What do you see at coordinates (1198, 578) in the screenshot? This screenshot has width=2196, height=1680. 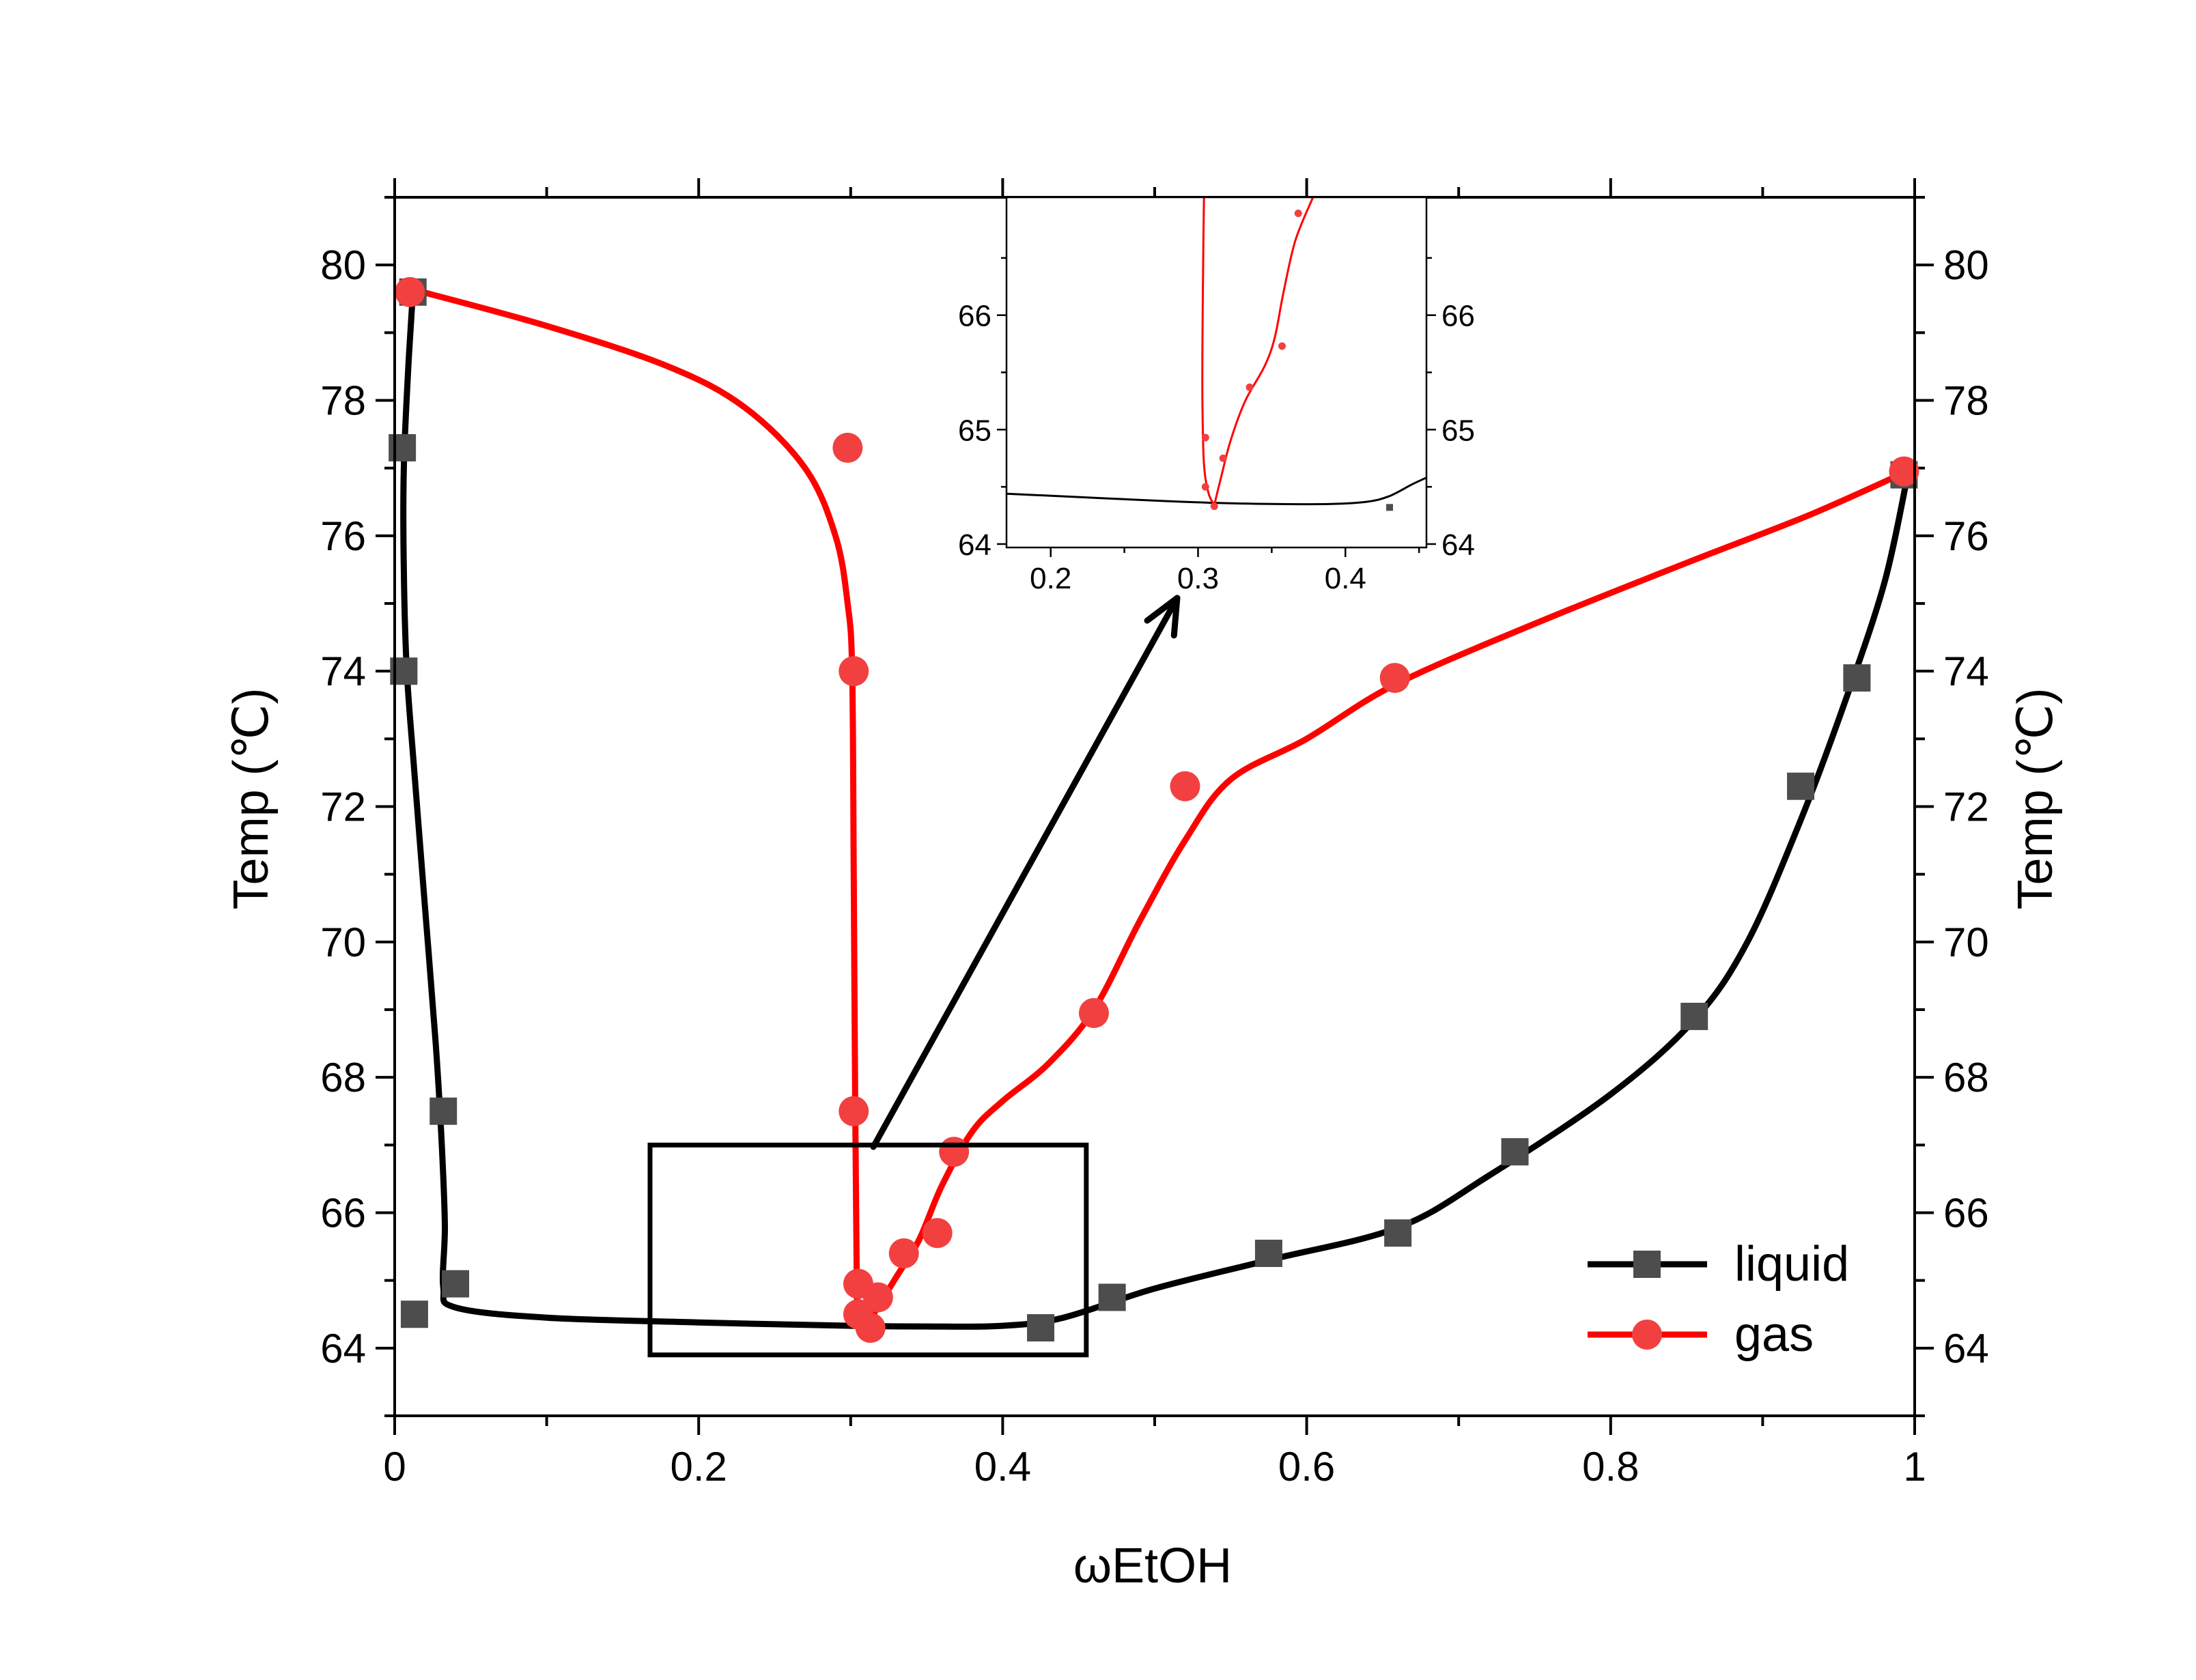 I see `inset-x-tick-label: 0.3` at bounding box center [1198, 578].